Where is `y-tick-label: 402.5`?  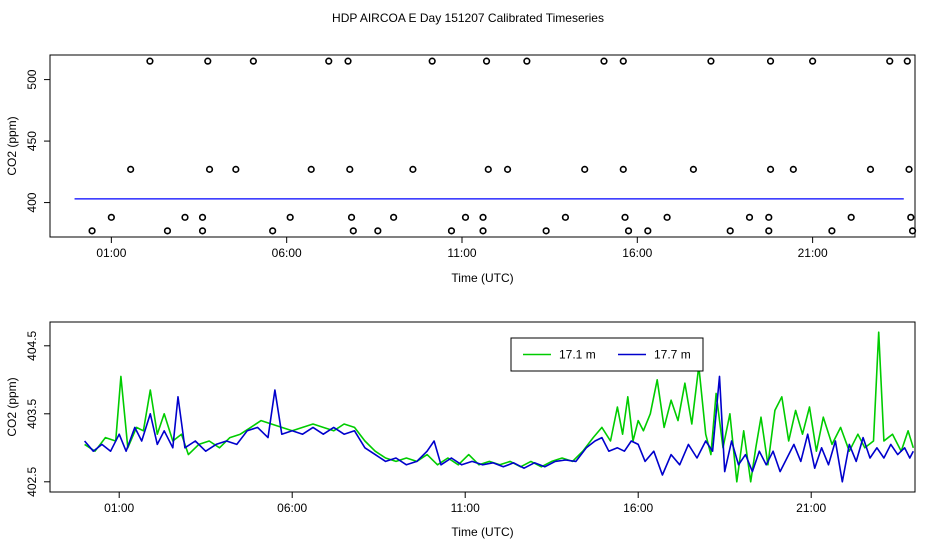 y-tick-label: 402.5 is located at coordinates (32, 481).